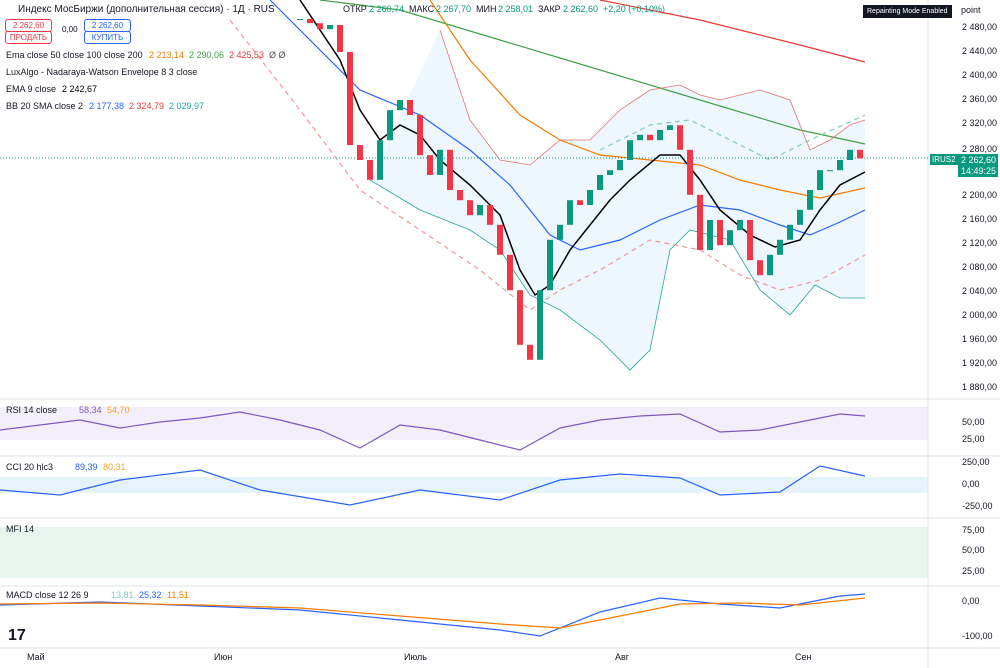 Image resolution: width=1000 pixels, height=668 pixels. I want to click on panel-value: 54,70, so click(118, 410).